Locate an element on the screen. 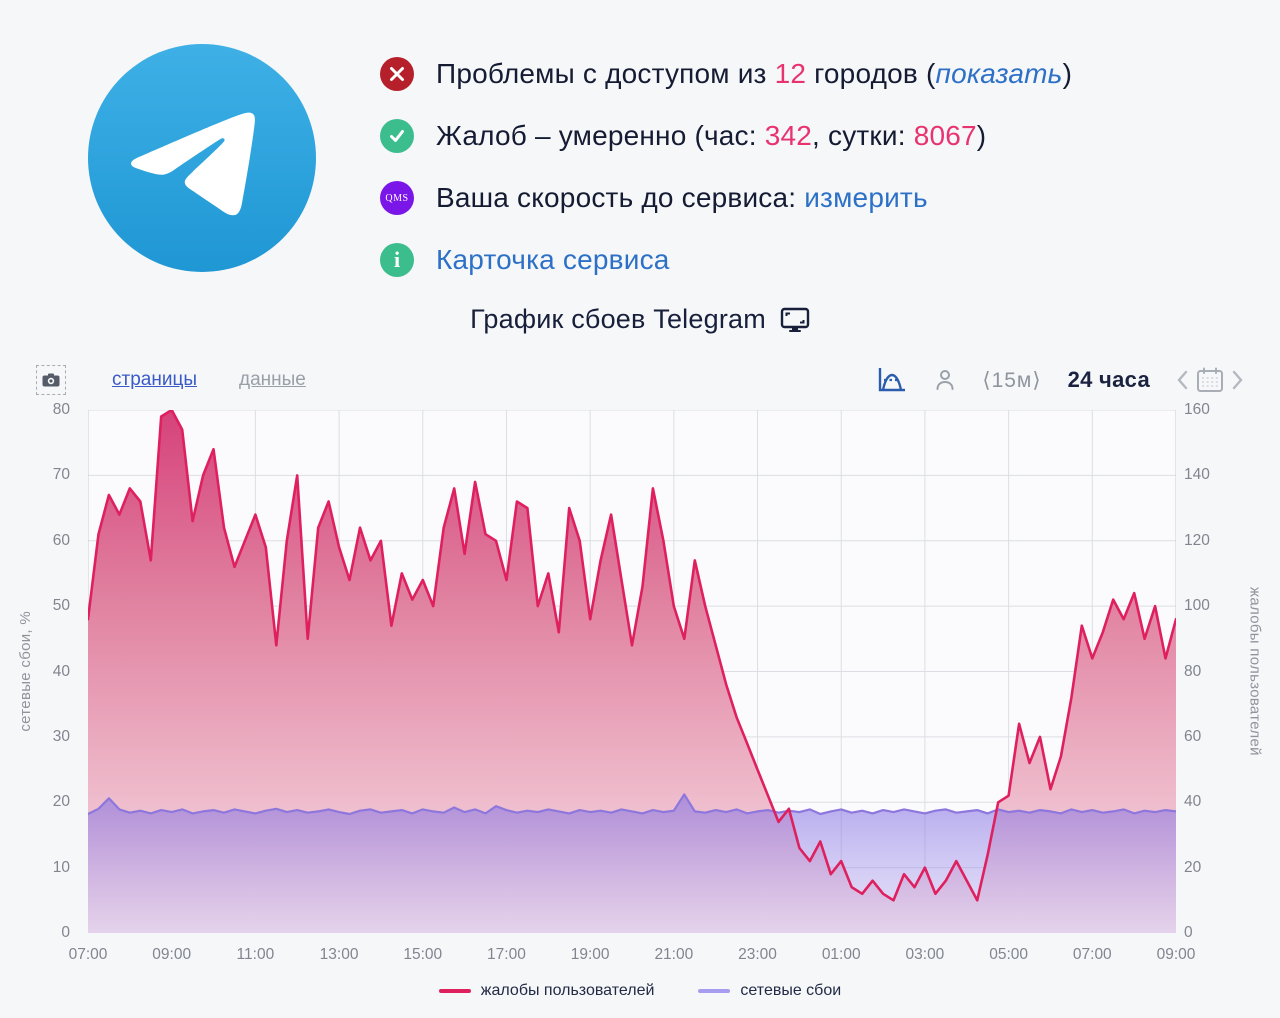 The width and height of the screenshot is (1280, 1018). left-tick: 30 is located at coordinates (61, 736).